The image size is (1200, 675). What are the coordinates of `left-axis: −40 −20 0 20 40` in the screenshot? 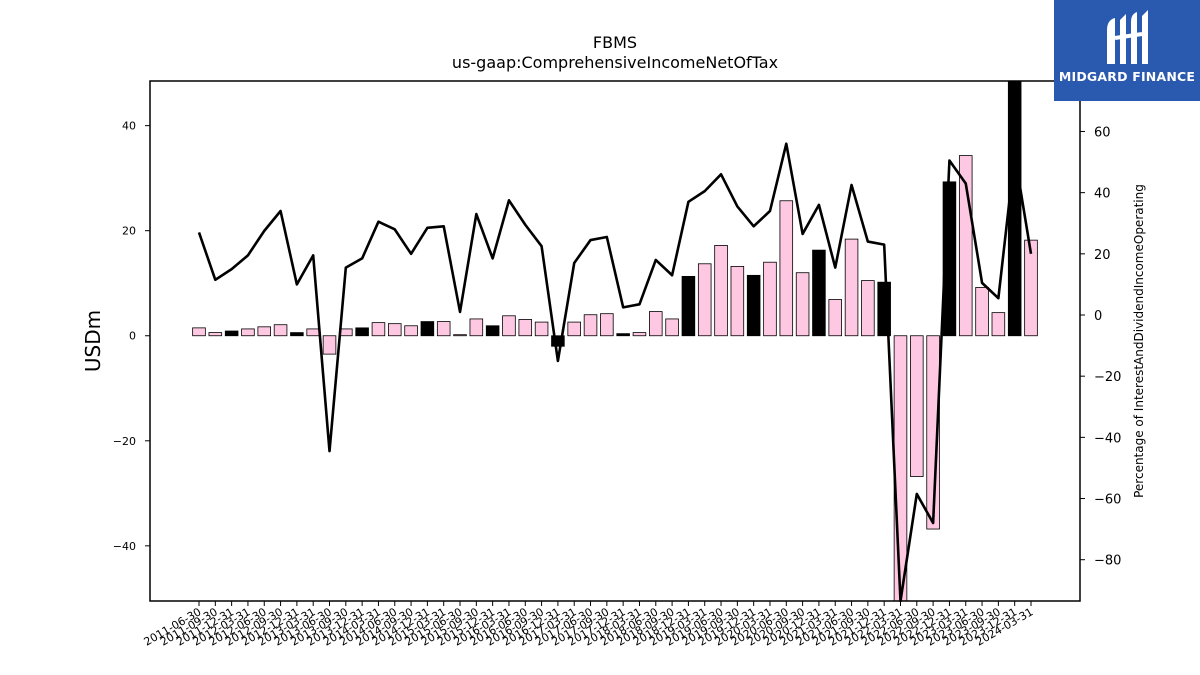 It's located at (131, 336).